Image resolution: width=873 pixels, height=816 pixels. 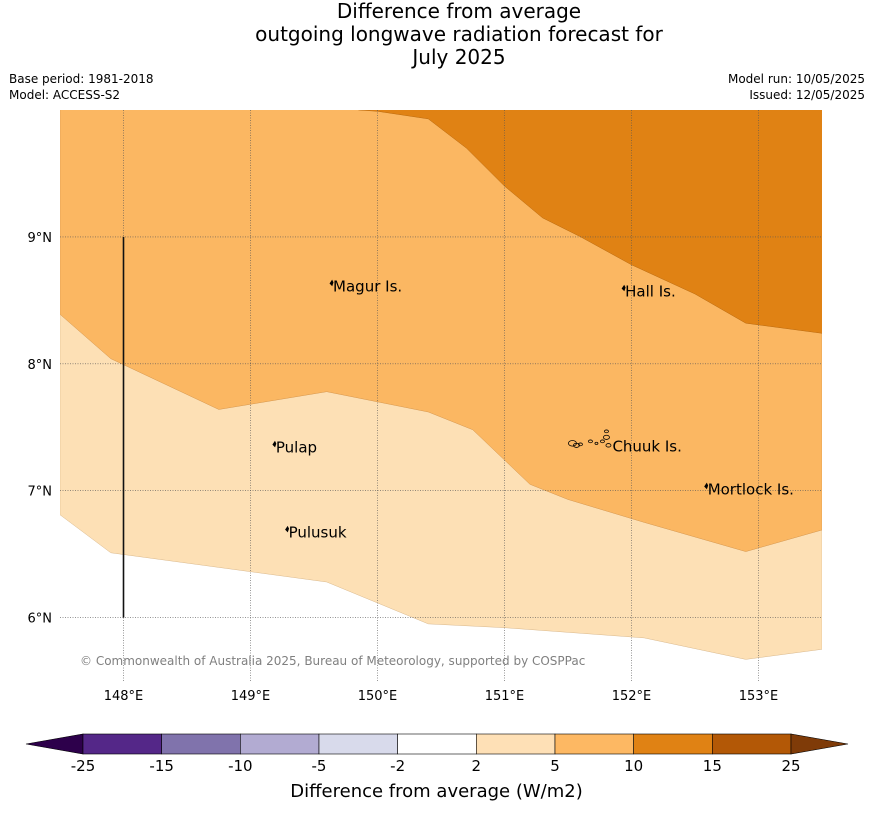 I want to click on colorbar-tick-label: 25, so click(x=790, y=766).